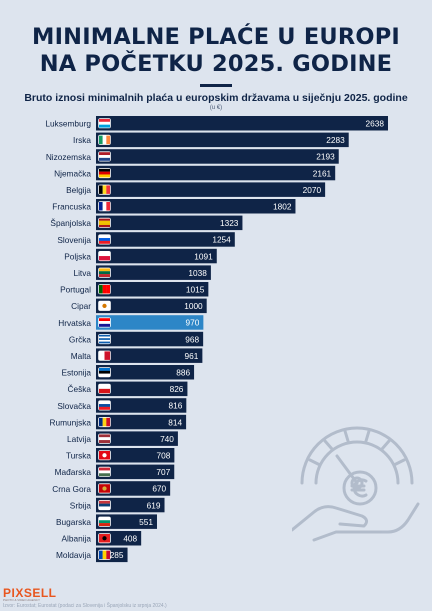  Describe the element at coordinates (120, 455) in the screenshot. I see `bar-group-20: Turska 708` at that location.